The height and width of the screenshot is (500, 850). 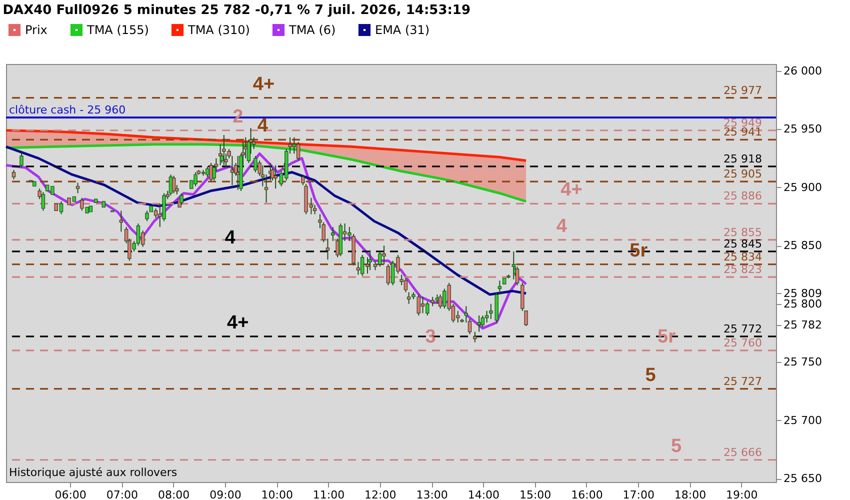 What do you see at coordinates (312, 29) in the screenshot?
I see `legend-label: TMA (6)` at bounding box center [312, 29].